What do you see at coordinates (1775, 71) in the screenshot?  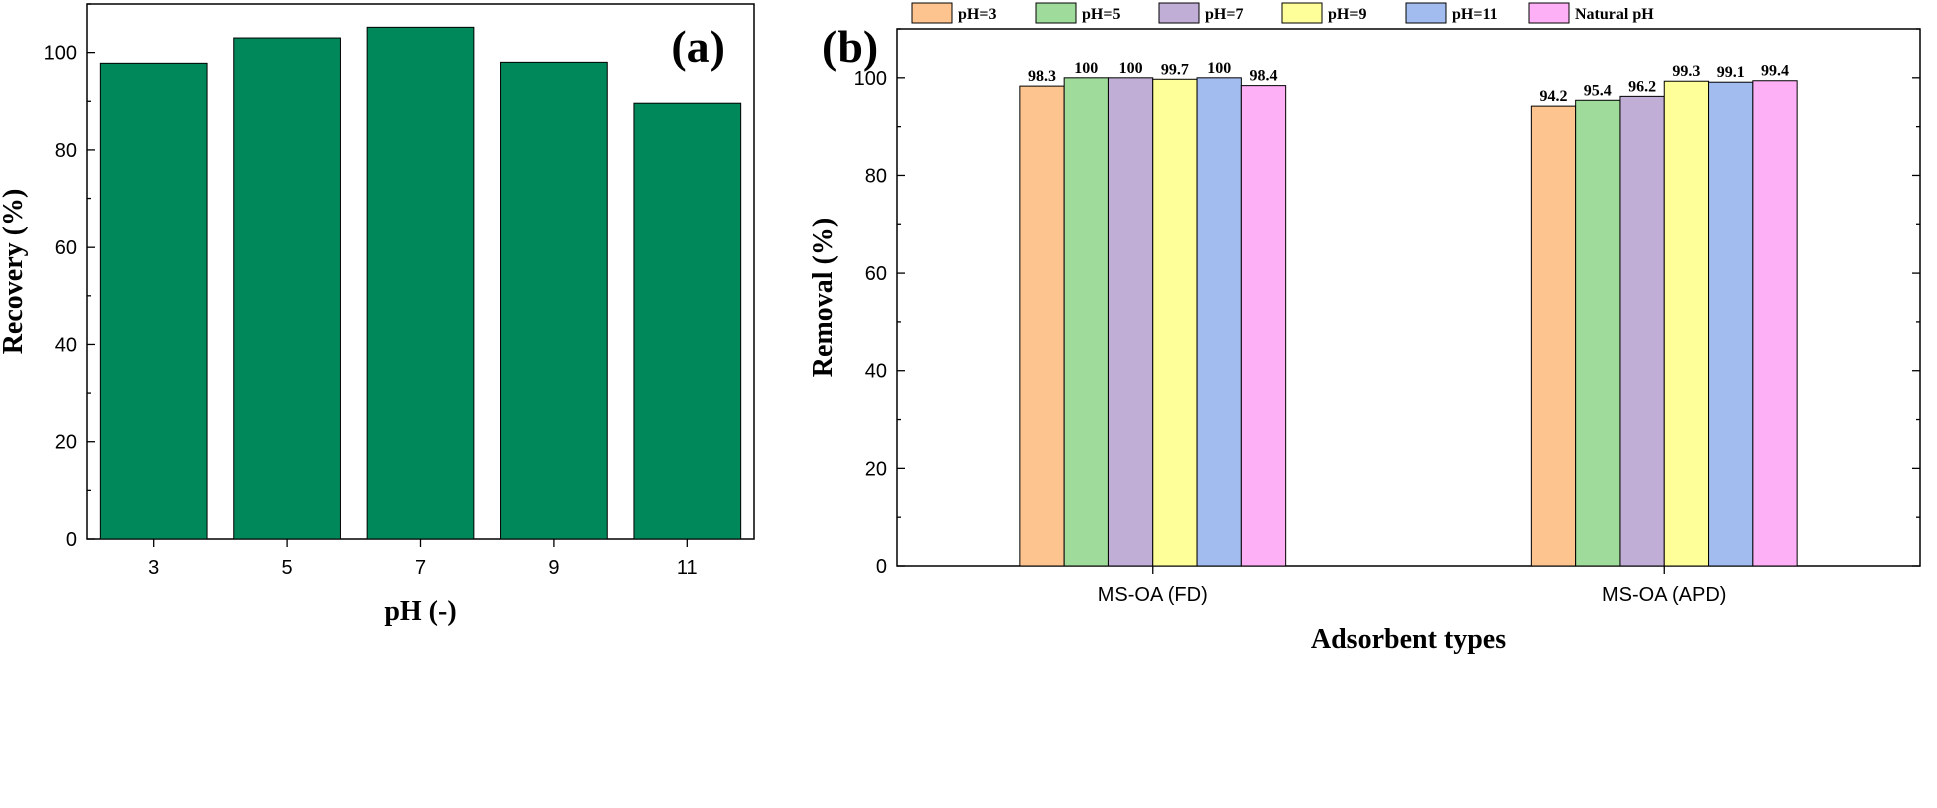 I see `data-label: 99.4` at bounding box center [1775, 71].